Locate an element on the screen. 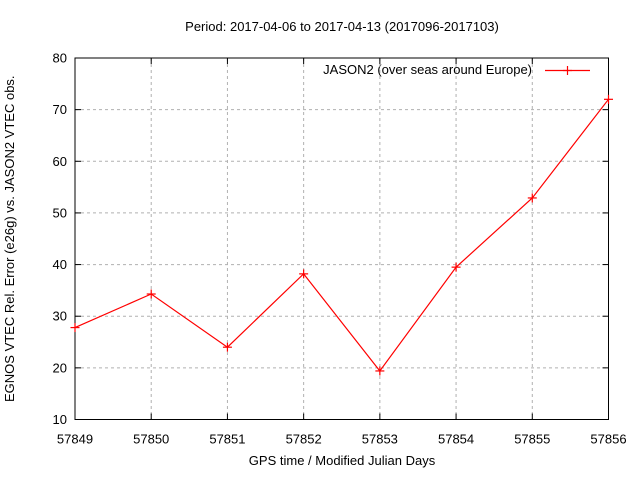 This screenshot has width=640, height=480. y-tick-label: 80 is located at coordinates (60, 58).